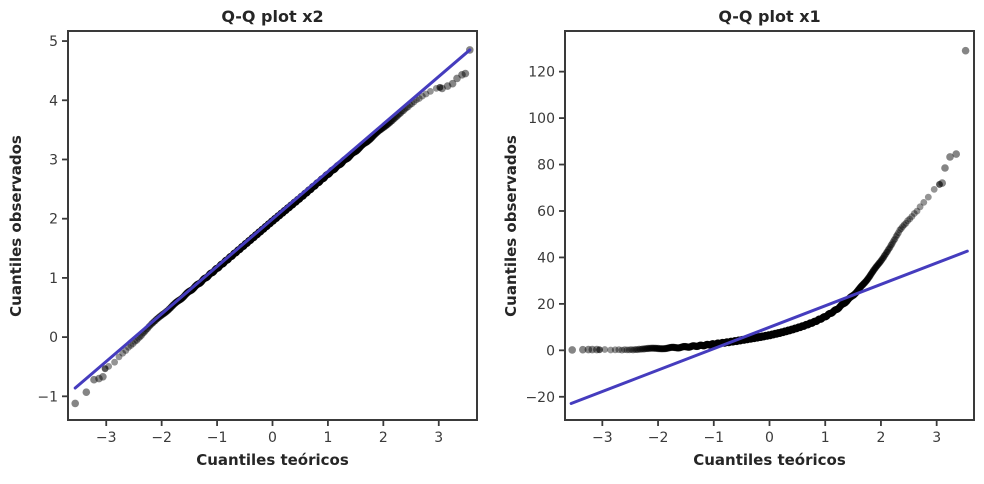 The height and width of the screenshot is (484, 984). Describe the element at coordinates (540, 398) in the screenshot. I see `y-tick-label: −20` at that location.